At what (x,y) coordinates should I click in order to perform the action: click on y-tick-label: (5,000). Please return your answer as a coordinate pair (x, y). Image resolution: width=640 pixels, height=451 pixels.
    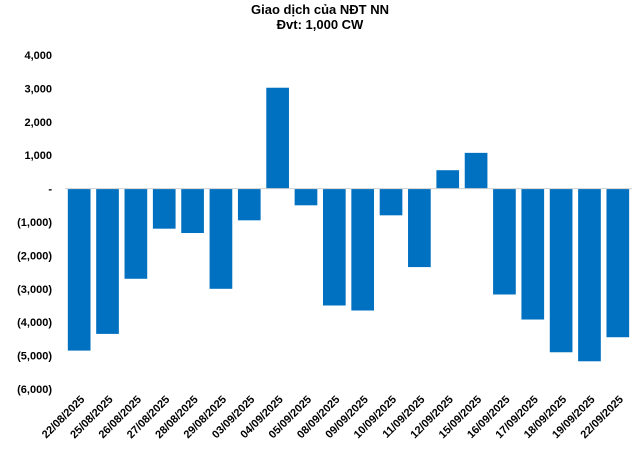
    Looking at the image, I should click on (34, 357).